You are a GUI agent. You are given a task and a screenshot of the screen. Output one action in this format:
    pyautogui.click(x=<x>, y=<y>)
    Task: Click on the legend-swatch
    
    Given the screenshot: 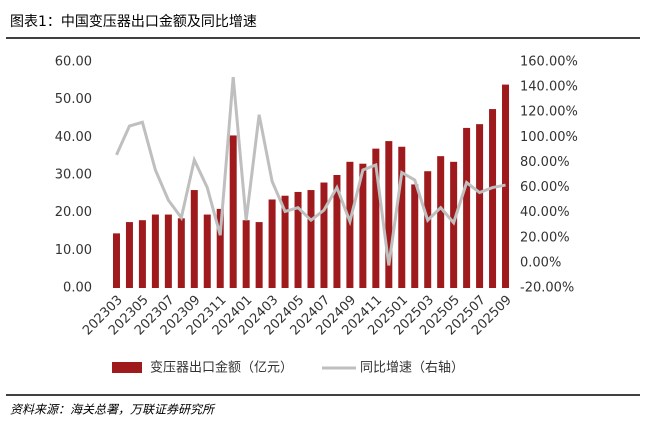 What is the action you would take?
    pyautogui.click(x=127, y=367)
    